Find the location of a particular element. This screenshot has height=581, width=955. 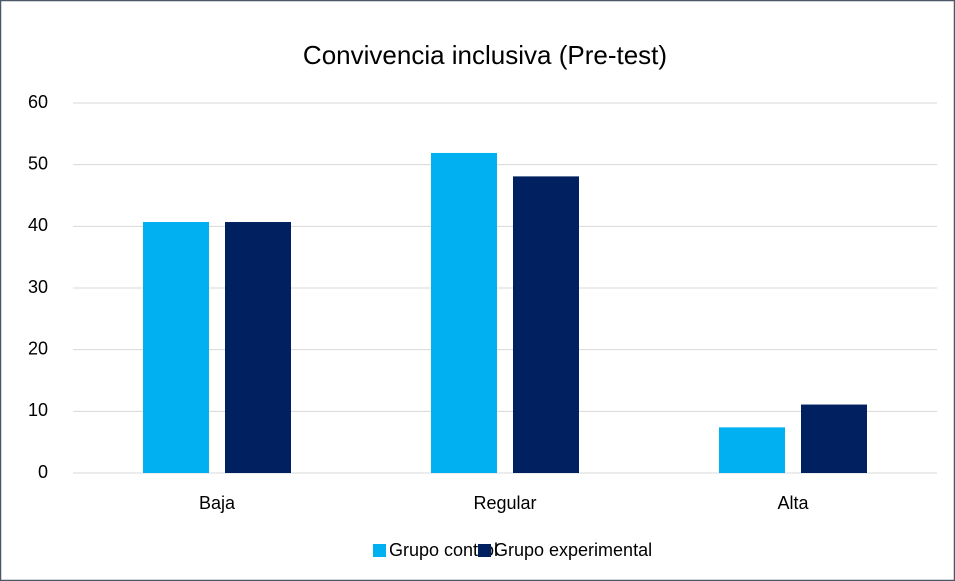

legend-label: Grupo experimental is located at coordinates (573, 550).